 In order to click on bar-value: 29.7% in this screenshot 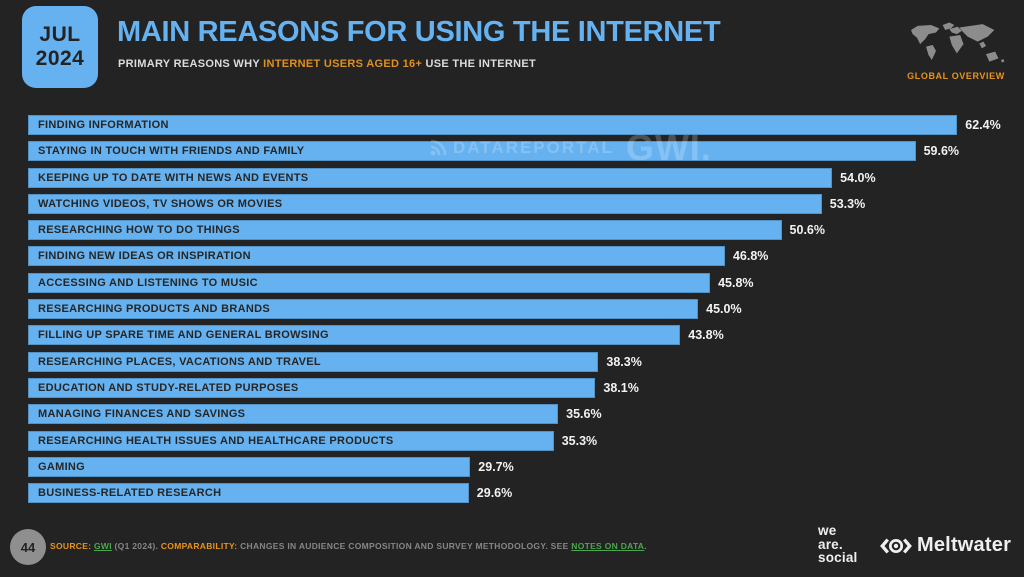, I will do `click(496, 466)`.